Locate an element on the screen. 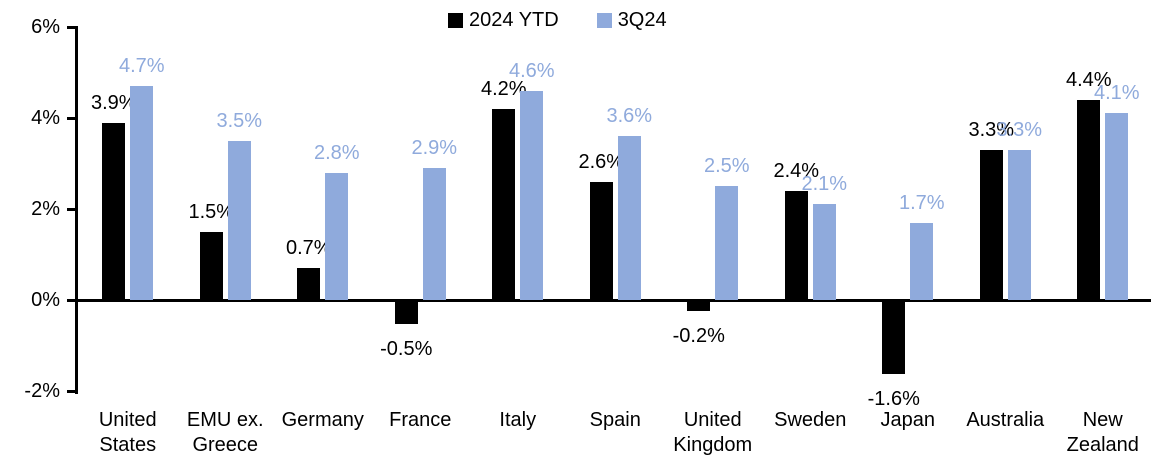 This screenshot has height=465, width=1152. legend-swatch-3q24-icon is located at coordinates (604, 20).